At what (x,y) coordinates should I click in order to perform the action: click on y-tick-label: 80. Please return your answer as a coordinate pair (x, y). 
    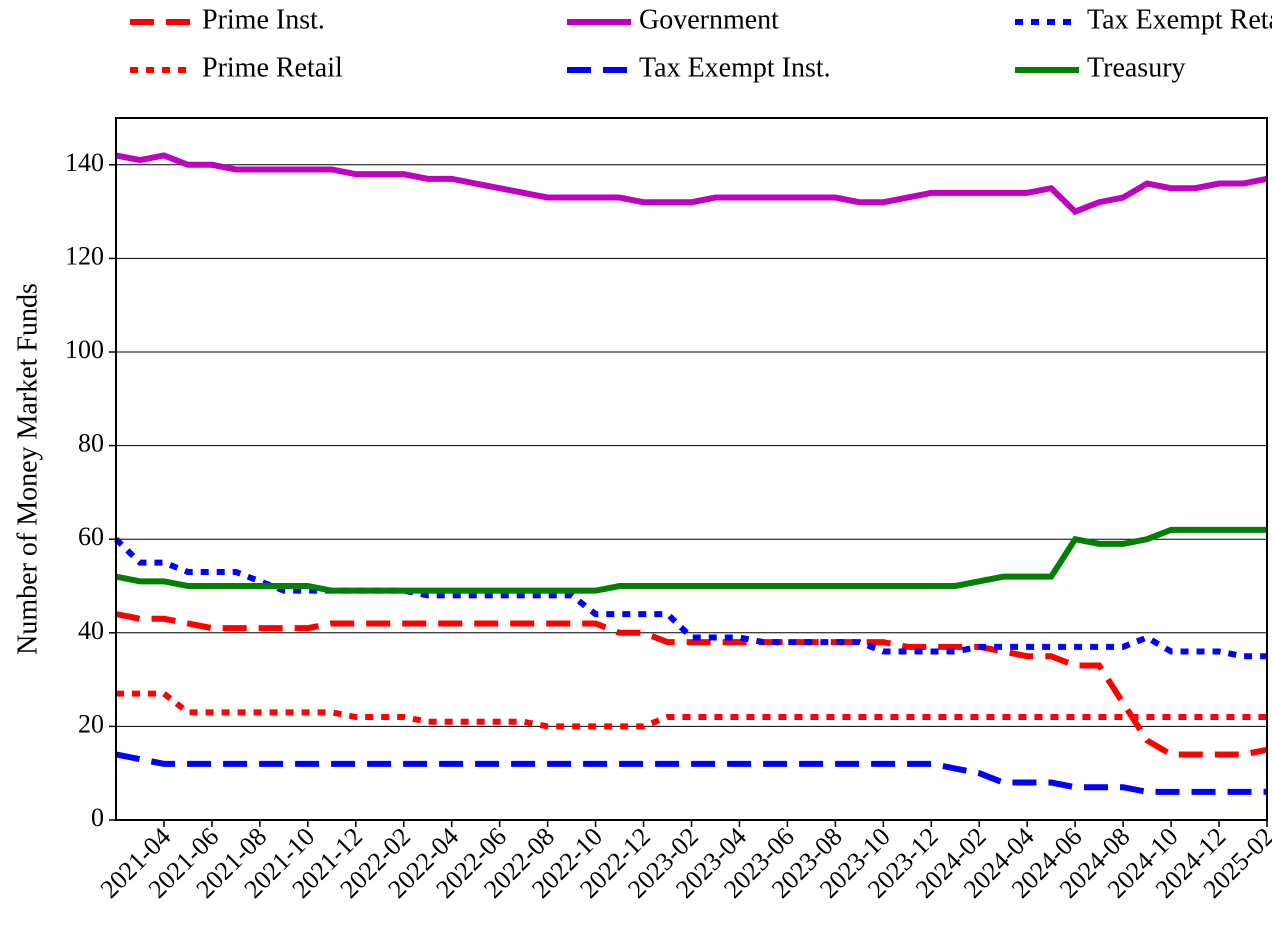
    Looking at the image, I should click on (91, 443).